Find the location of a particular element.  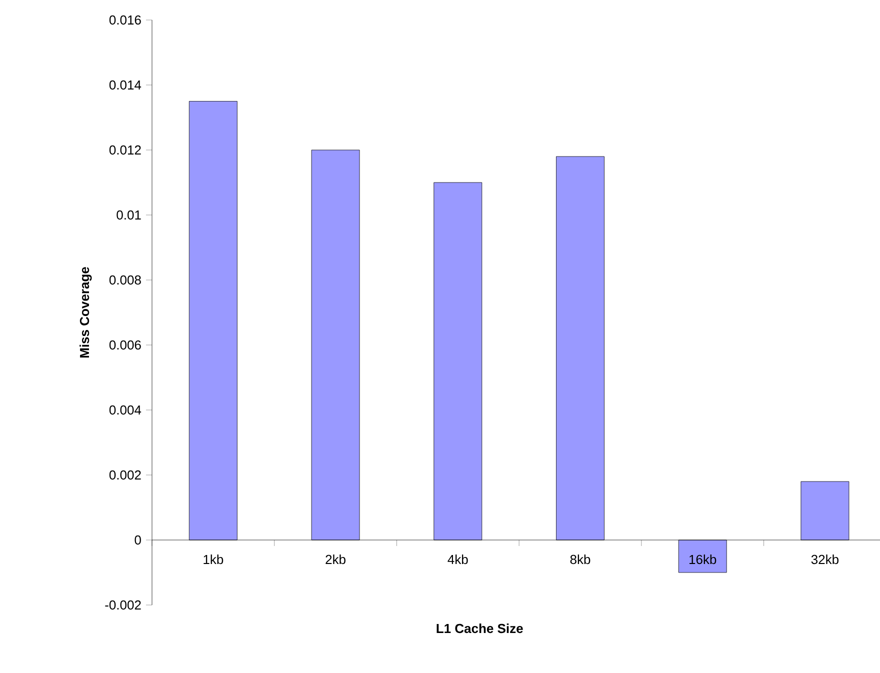

y-tick-label: 0.004 is located at coordinates (125, 410).